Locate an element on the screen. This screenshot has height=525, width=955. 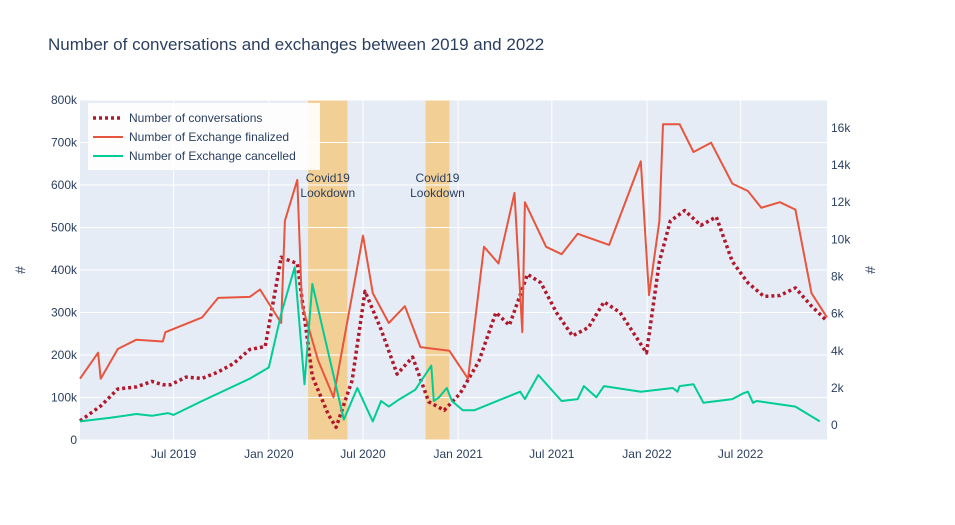
y-tick-left-8: 800k is located at coordinates (64, 100).